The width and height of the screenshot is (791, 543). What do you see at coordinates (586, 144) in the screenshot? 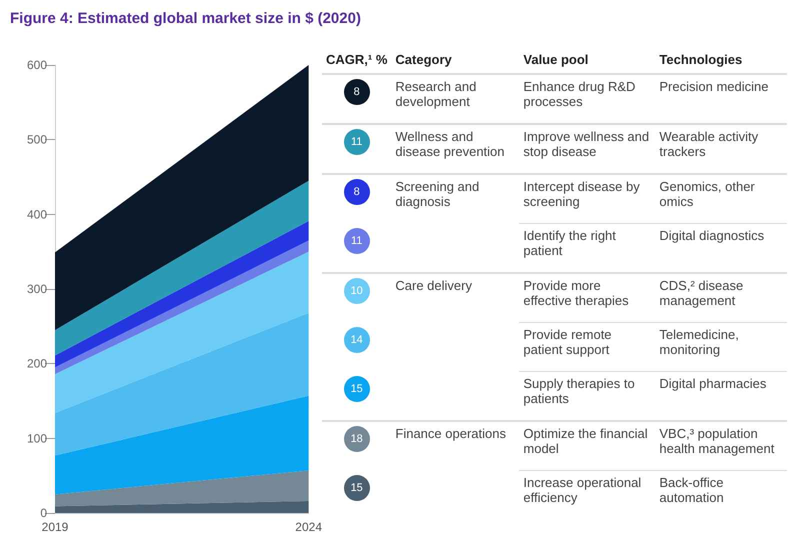
I see `text: Improve wellness and stop disease` at bounding box center [586, 144].